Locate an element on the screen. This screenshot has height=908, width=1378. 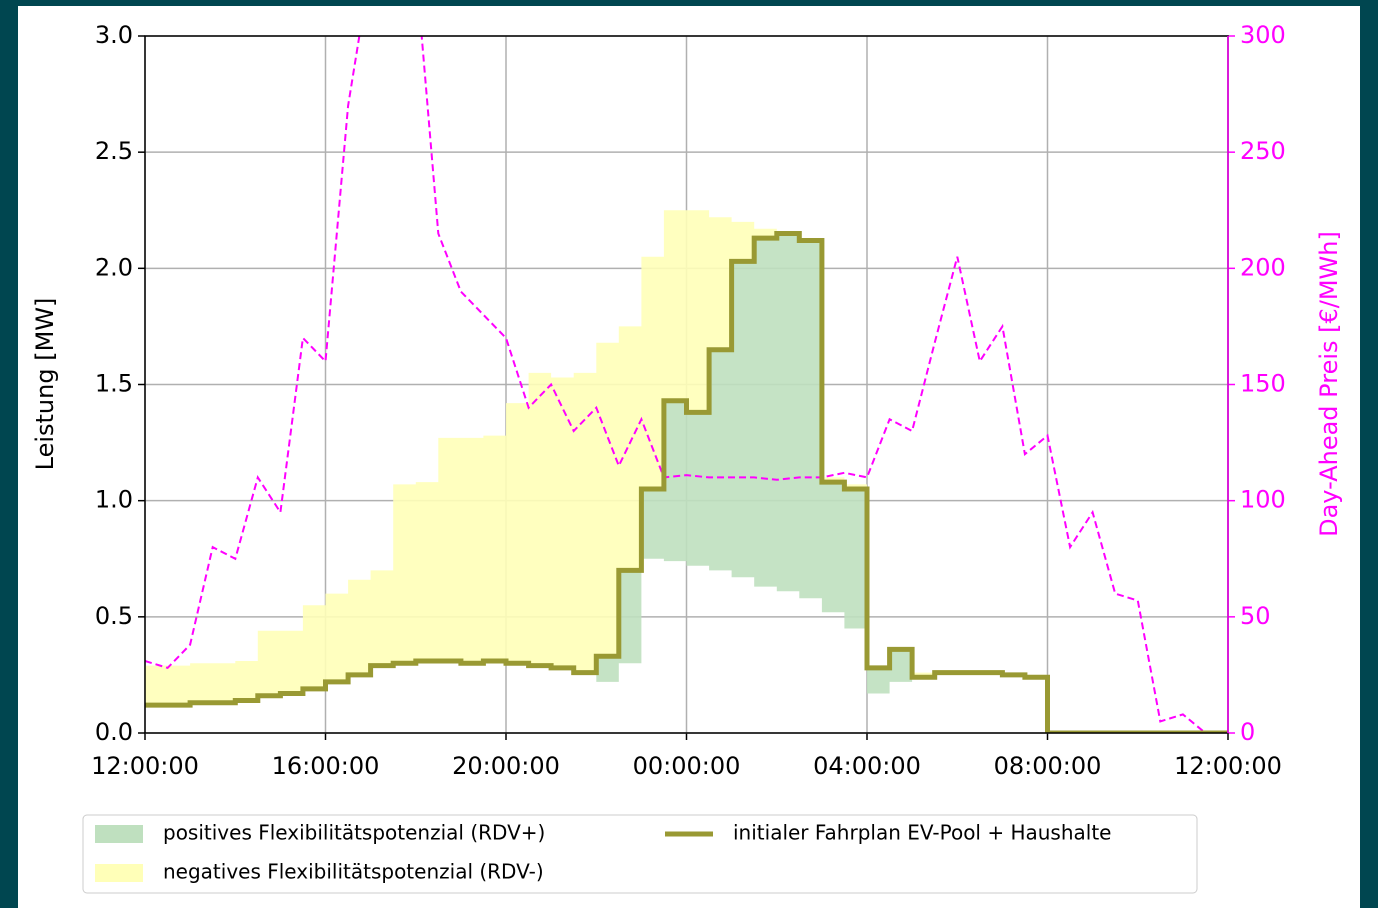
y-tick-label: 1.0 is located at coordinates (114, 500).